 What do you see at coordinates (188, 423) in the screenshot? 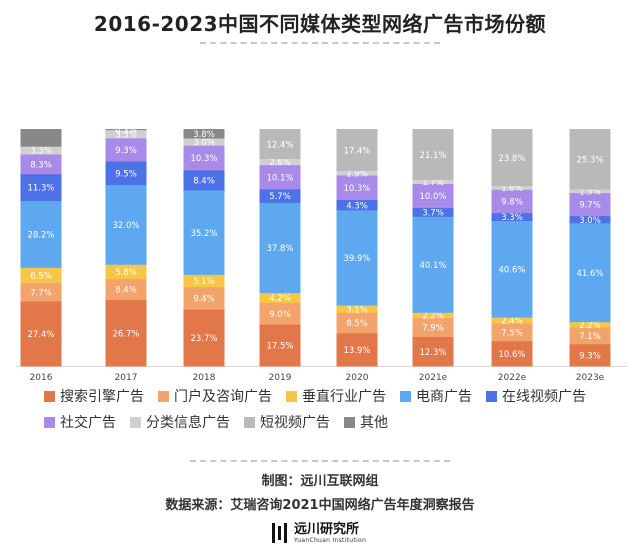
I see `legend-label: 分类信息广告` at bounding box center [188, 423].